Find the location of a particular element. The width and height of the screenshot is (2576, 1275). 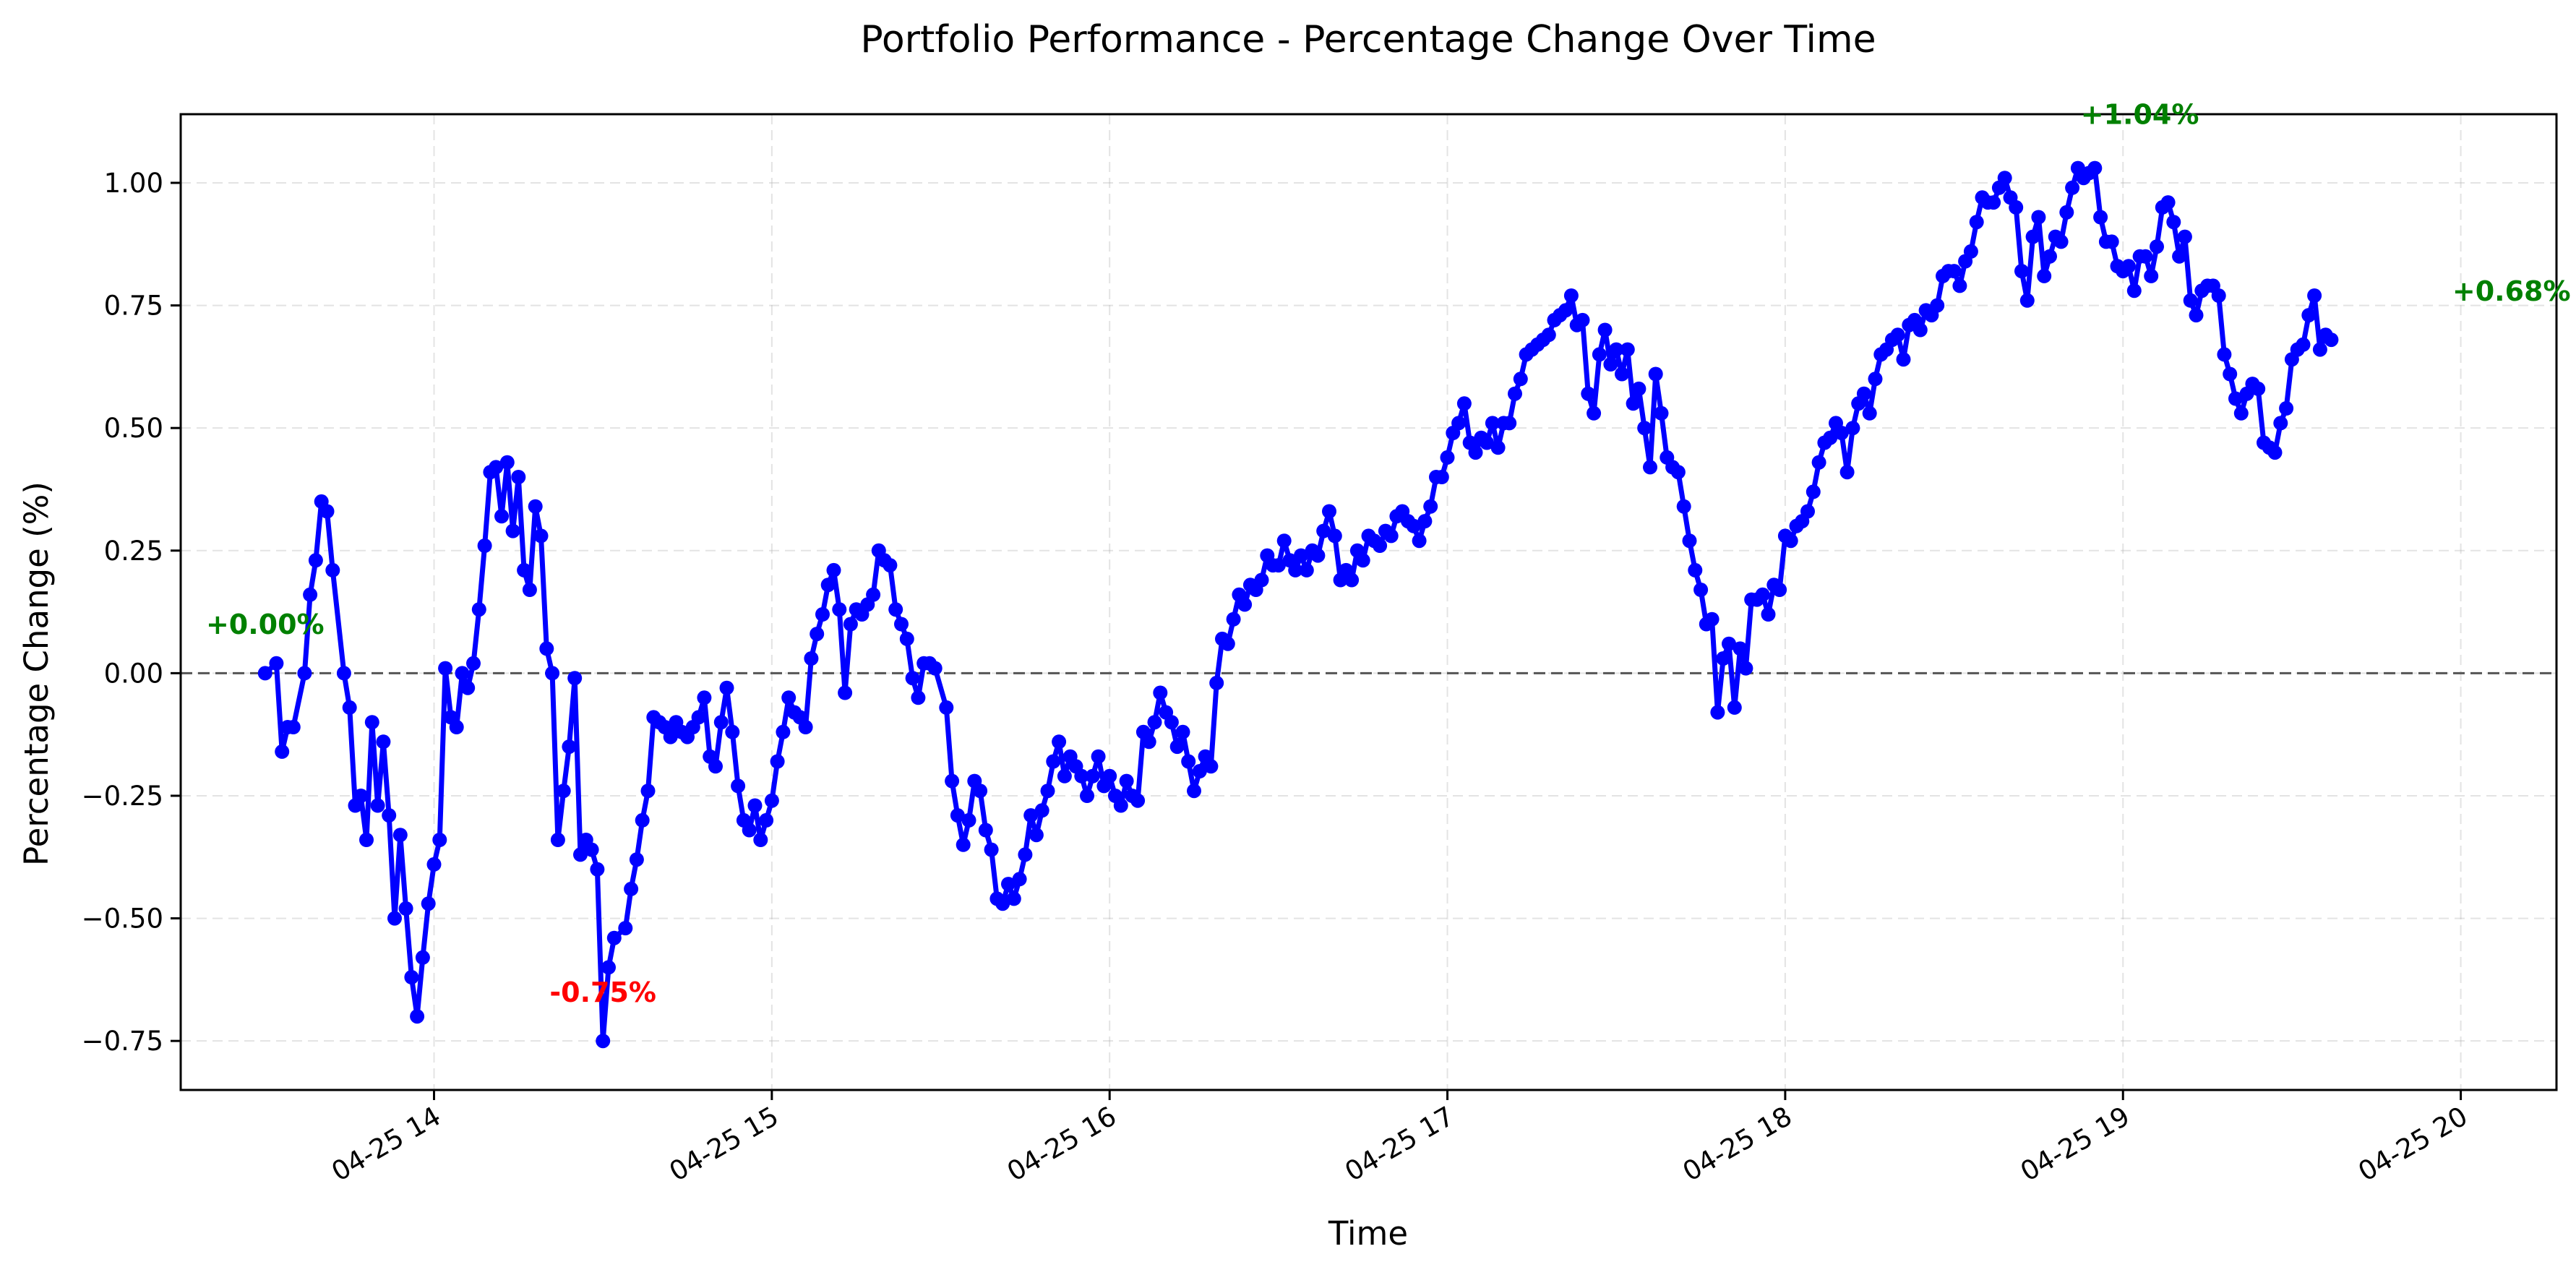

y-tick-label: −0.50 is located at coordinates (123, 919).